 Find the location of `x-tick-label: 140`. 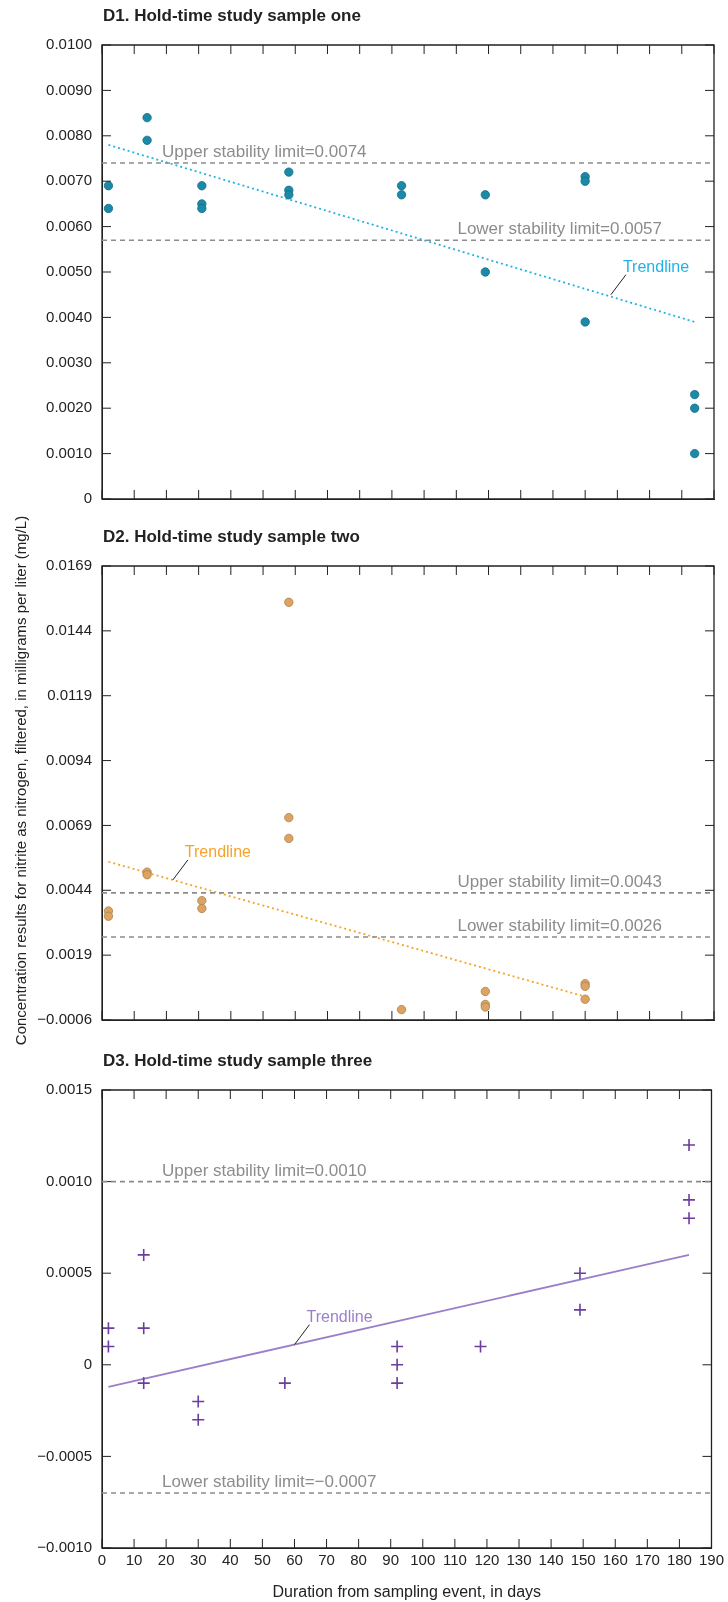

x-tick-label: 140 is located at coordinates (551, 1560).